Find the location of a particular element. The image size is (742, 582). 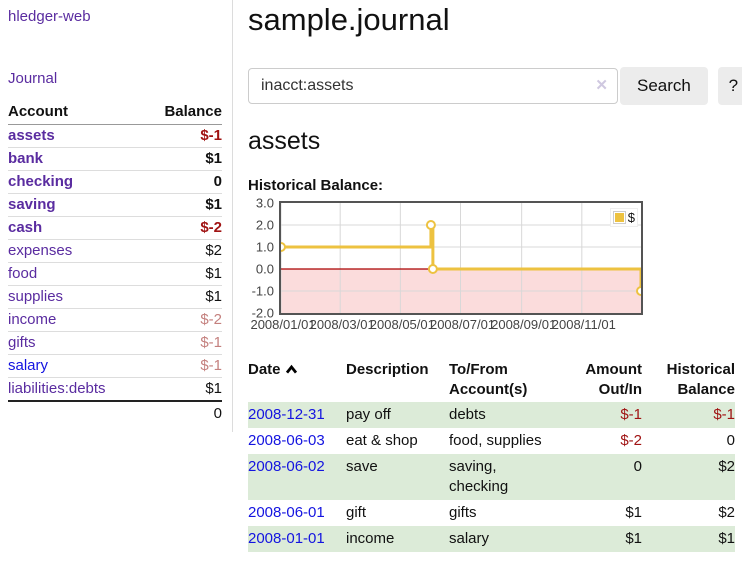

search-bar: ✕ Search ? is located at coordinates (495, 86).